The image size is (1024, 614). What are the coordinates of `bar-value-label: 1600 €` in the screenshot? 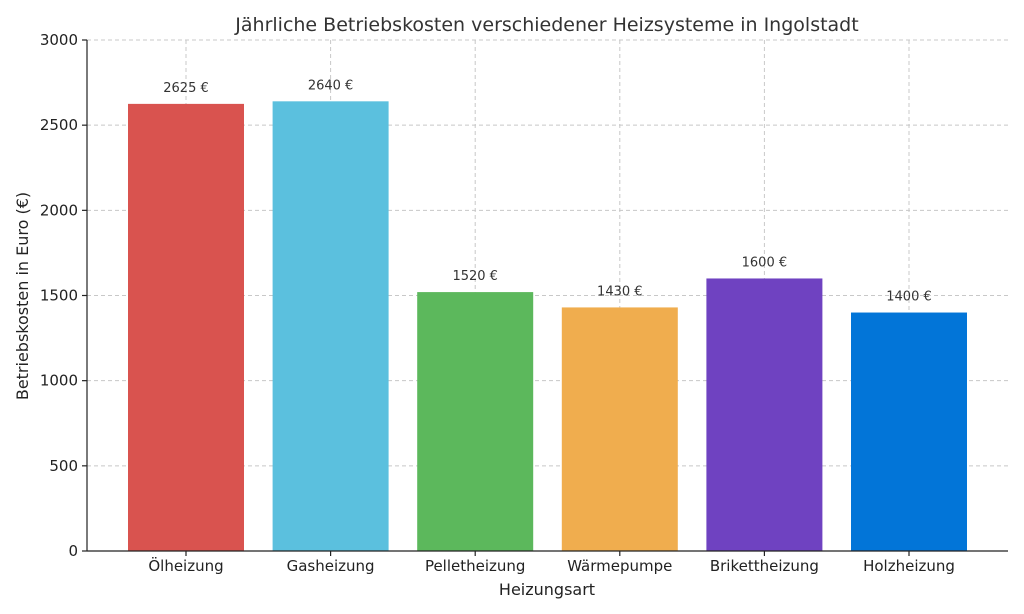 It's located at (765, 262).